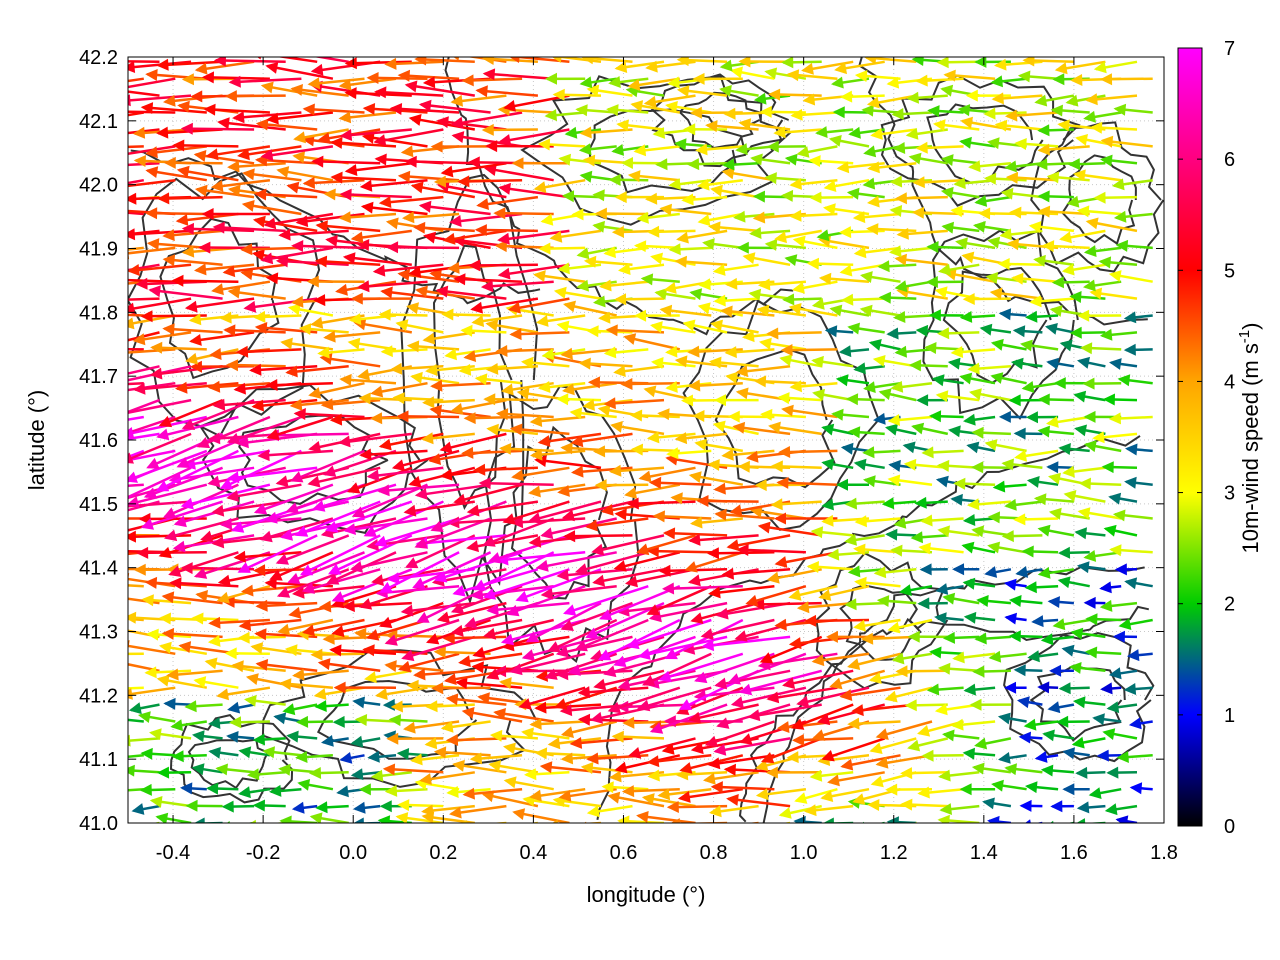 The image size is (1280, 960). Describe the element at coordinates (1190, 437) in the screenshot. I see `colorbar-gradient` at that location.